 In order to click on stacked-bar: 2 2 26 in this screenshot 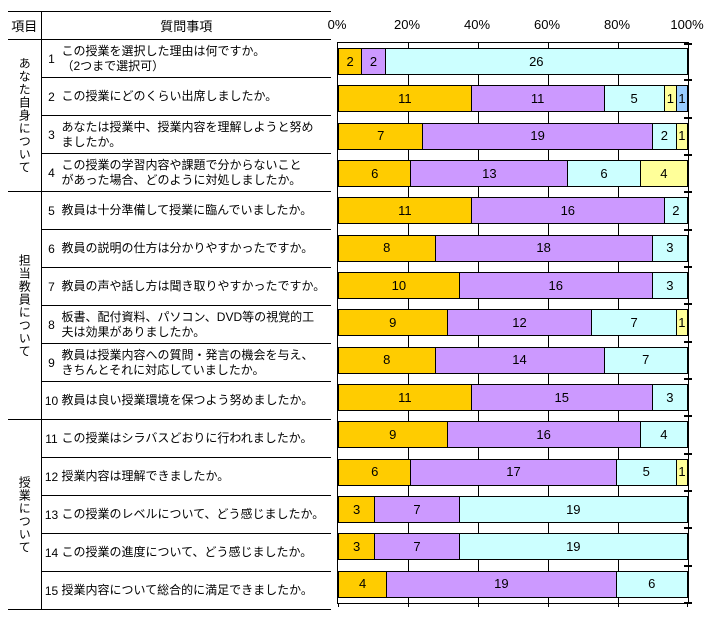, I will do `click(513, 61)`.